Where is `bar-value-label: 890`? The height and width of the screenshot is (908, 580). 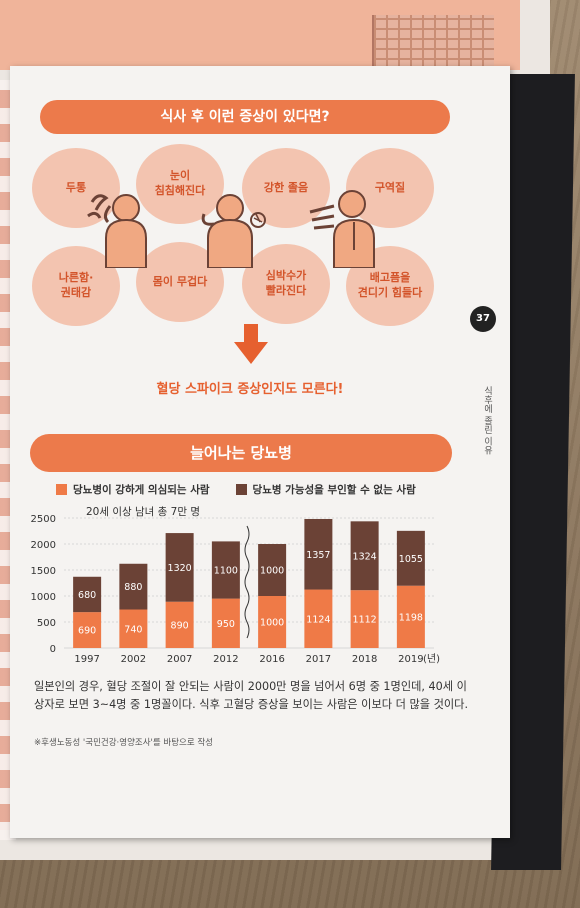 bar-value-label: 890 is located at coordinates (180, 625).